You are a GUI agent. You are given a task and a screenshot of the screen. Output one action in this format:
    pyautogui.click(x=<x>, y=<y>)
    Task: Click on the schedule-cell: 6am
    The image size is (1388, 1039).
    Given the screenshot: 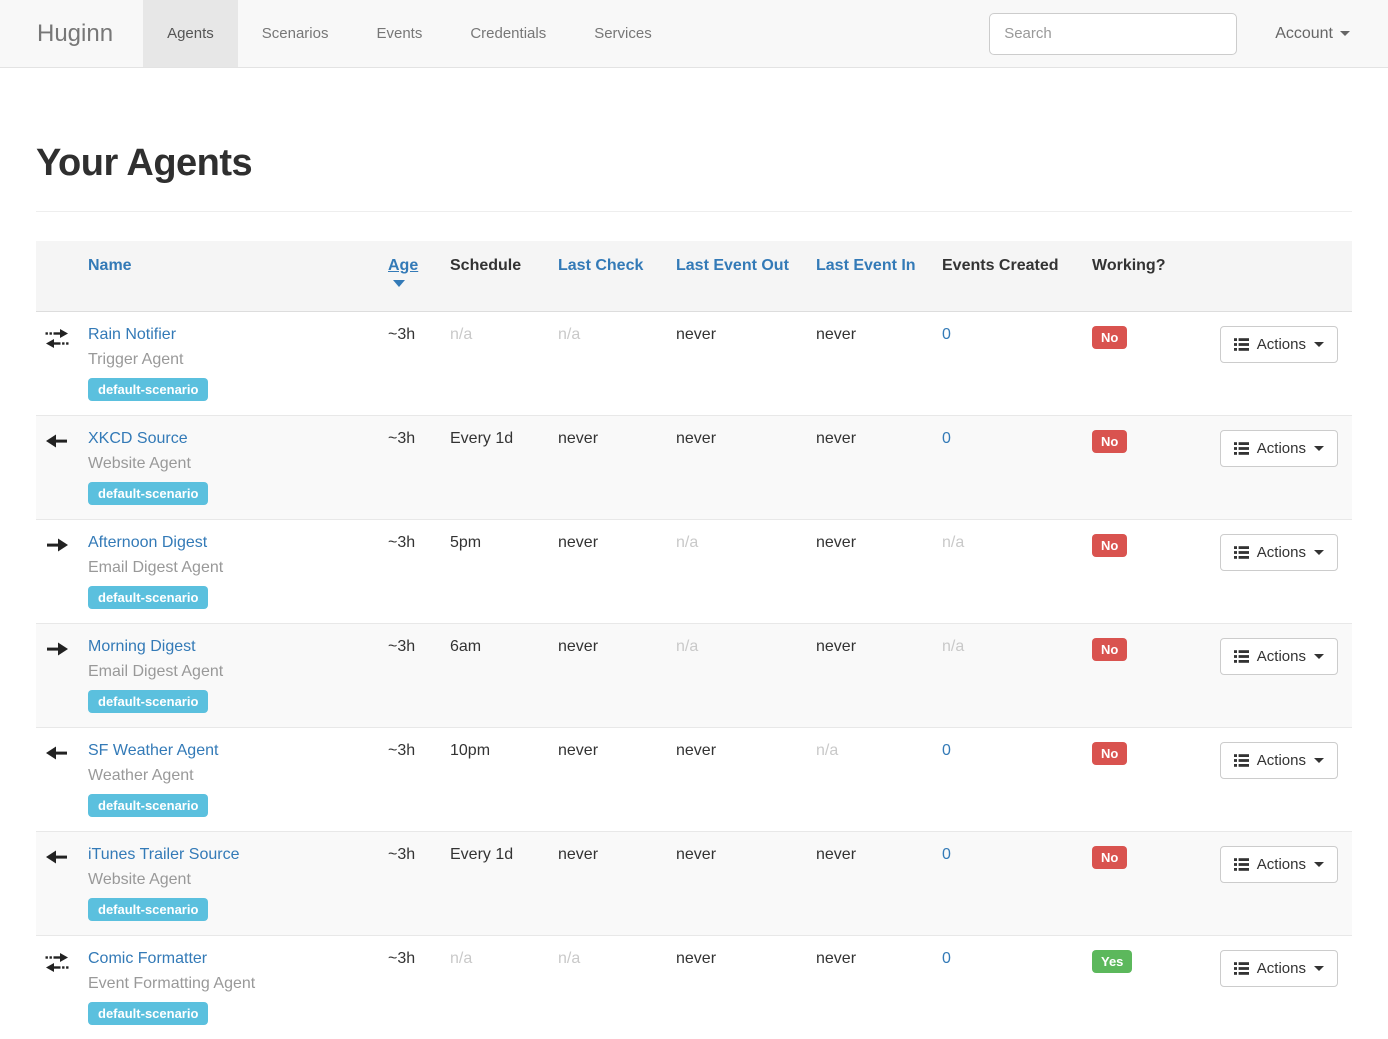 What is the action you would take?
    pyautogui.click(x=496, y=676)
    